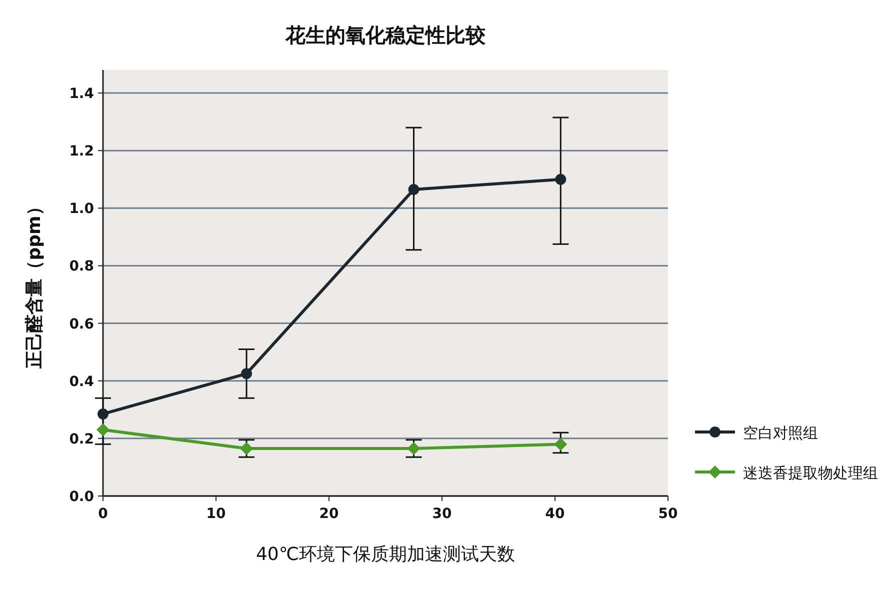  What do you see at coordinates (555, 514) in the screenshot?
I see `x-tick-label: 40` at bounding box center [555, 514].